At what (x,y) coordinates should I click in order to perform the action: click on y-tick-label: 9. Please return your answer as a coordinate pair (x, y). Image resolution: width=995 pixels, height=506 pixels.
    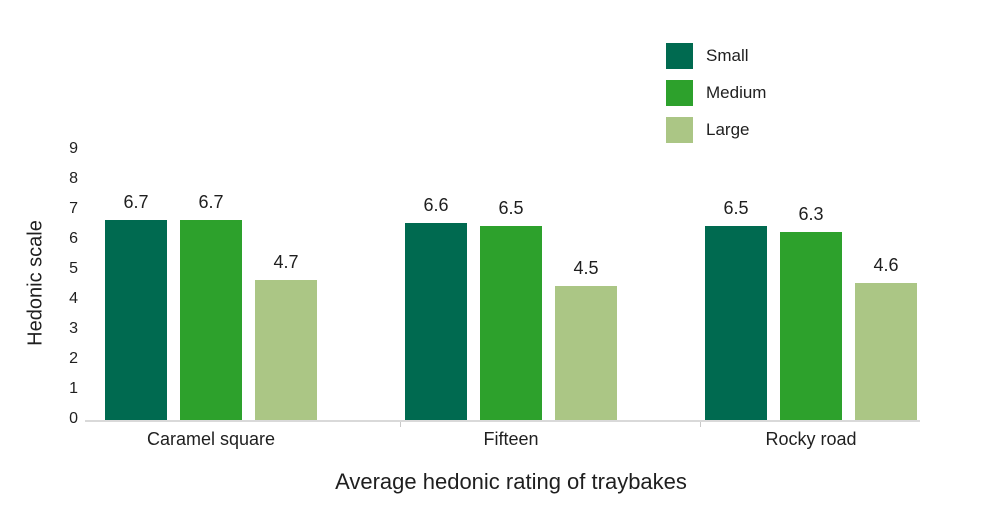
    Looking at the image, I should click on (73, 148).